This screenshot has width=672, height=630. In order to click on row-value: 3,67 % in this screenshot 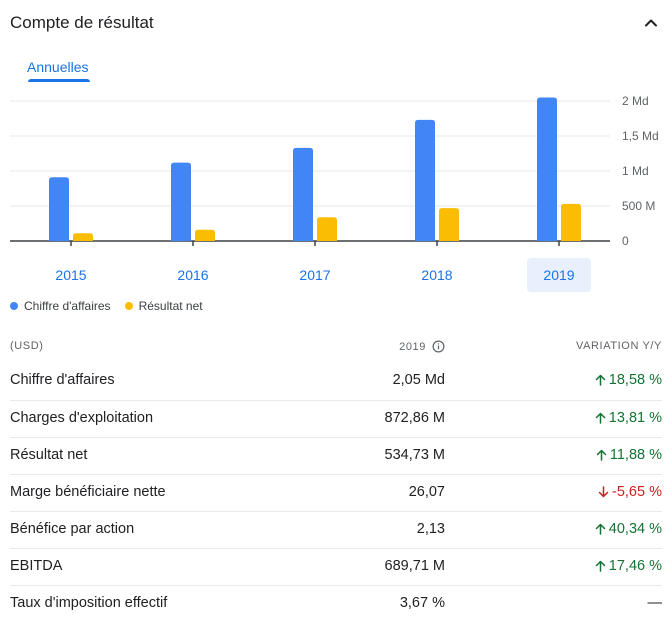, I will do `click(422, 603)`.